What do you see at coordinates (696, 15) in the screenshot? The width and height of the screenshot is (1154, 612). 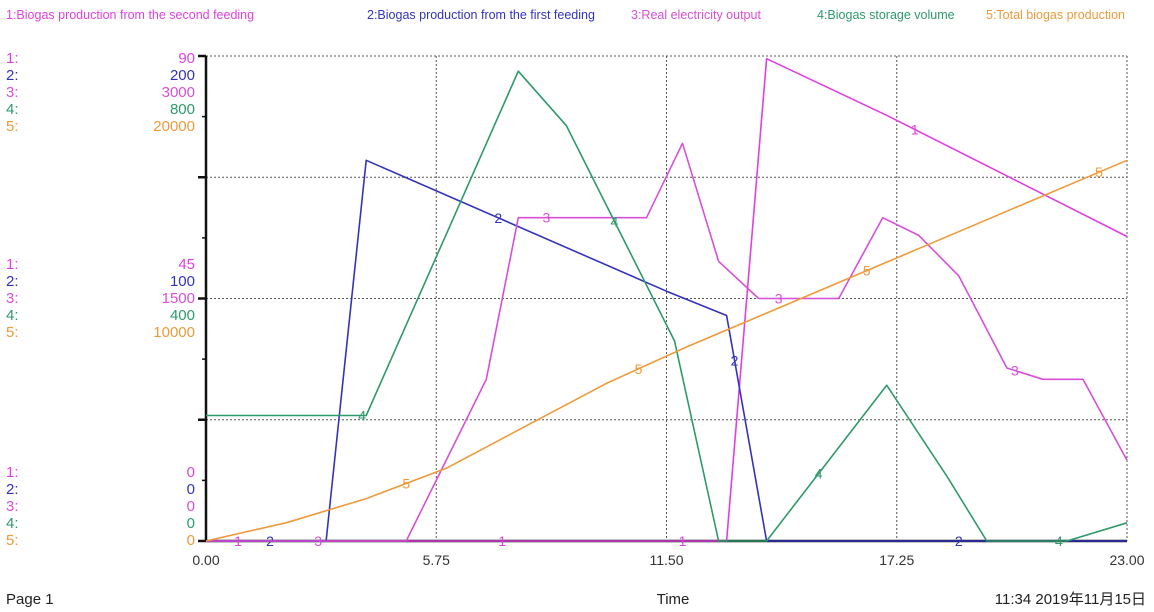 I see `legend-item-3: 3:Real electricity output` at bounding box center [696, 15].